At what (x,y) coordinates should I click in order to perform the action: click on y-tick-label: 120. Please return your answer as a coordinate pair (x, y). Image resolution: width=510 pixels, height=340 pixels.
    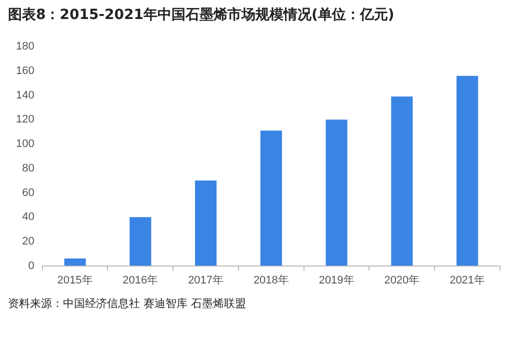
    Looking at the image, I should click on (25, 120).